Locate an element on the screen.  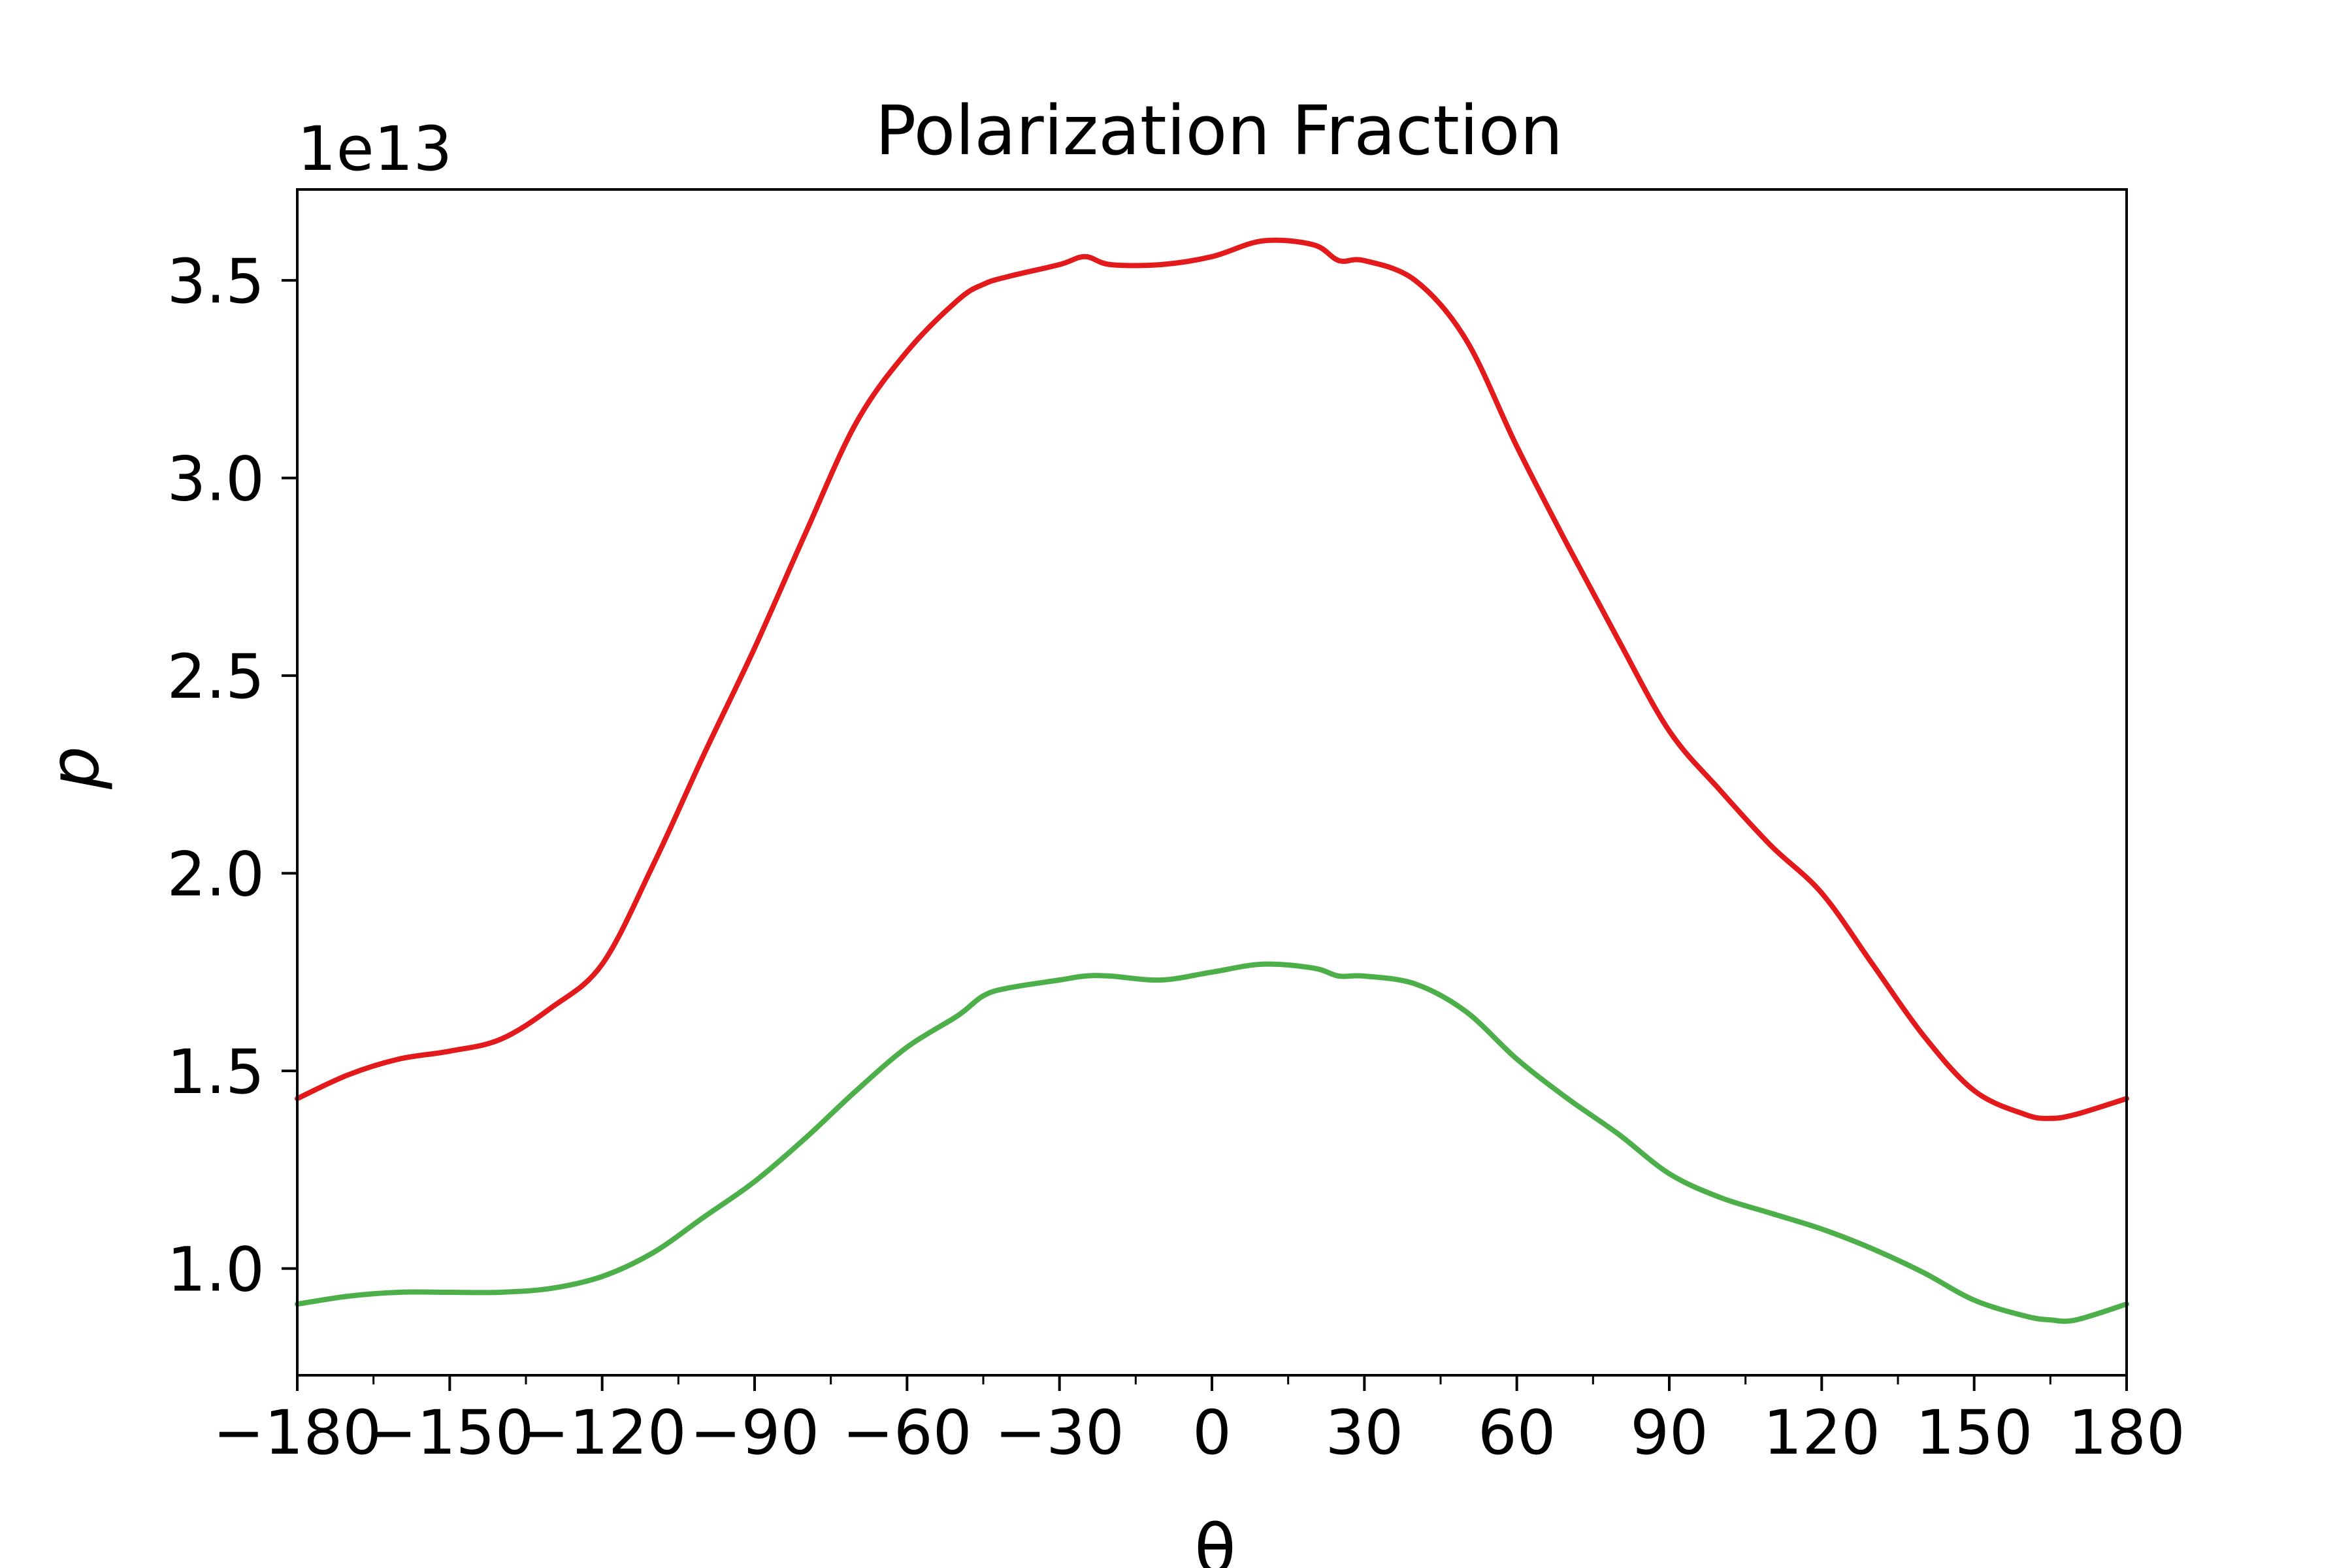
x-tick-label: 180 is located at coordinates (2126, 1433).